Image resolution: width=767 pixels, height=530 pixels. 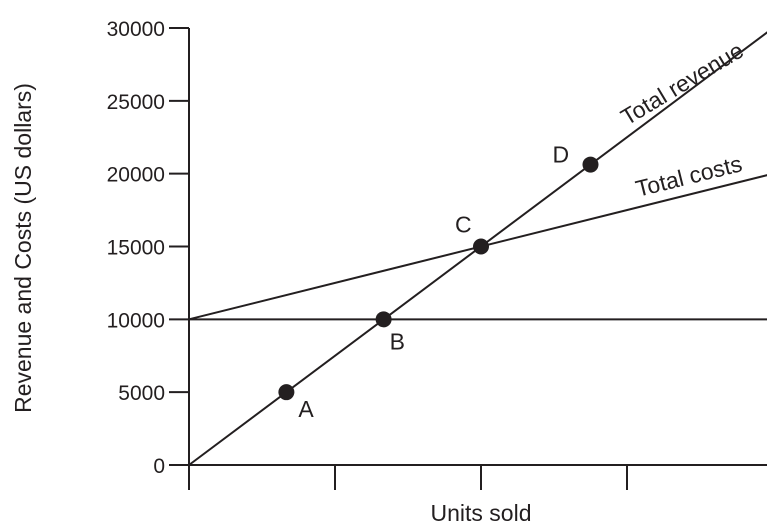 I want to click on point-label-a: A, so click(x=306, y=409).